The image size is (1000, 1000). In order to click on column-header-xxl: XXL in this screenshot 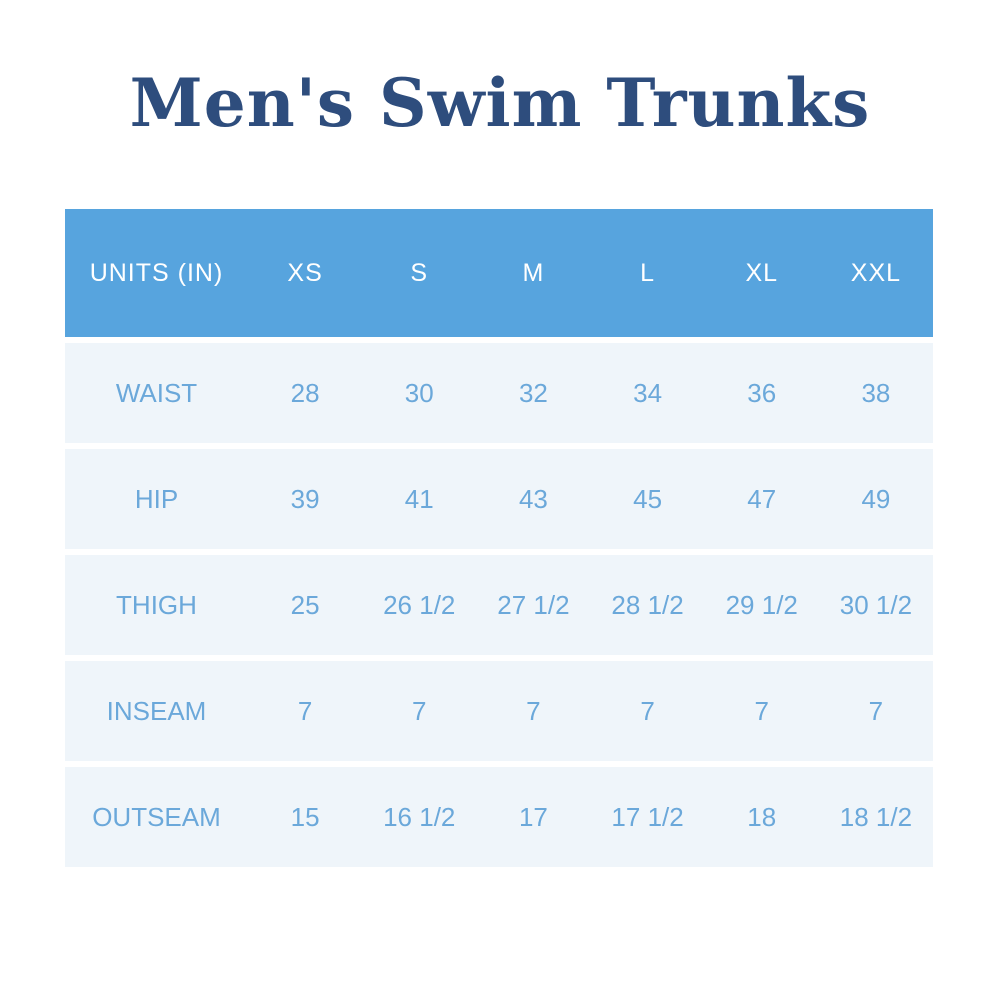, I will do `click(876, 272)`.